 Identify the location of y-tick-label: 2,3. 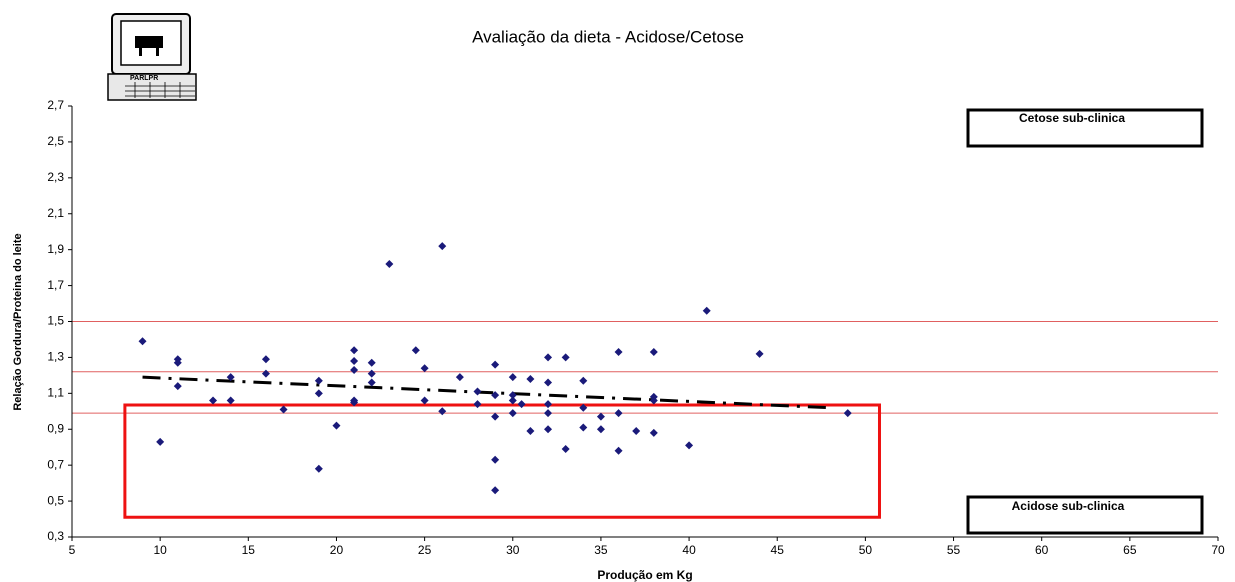
(55, 177).